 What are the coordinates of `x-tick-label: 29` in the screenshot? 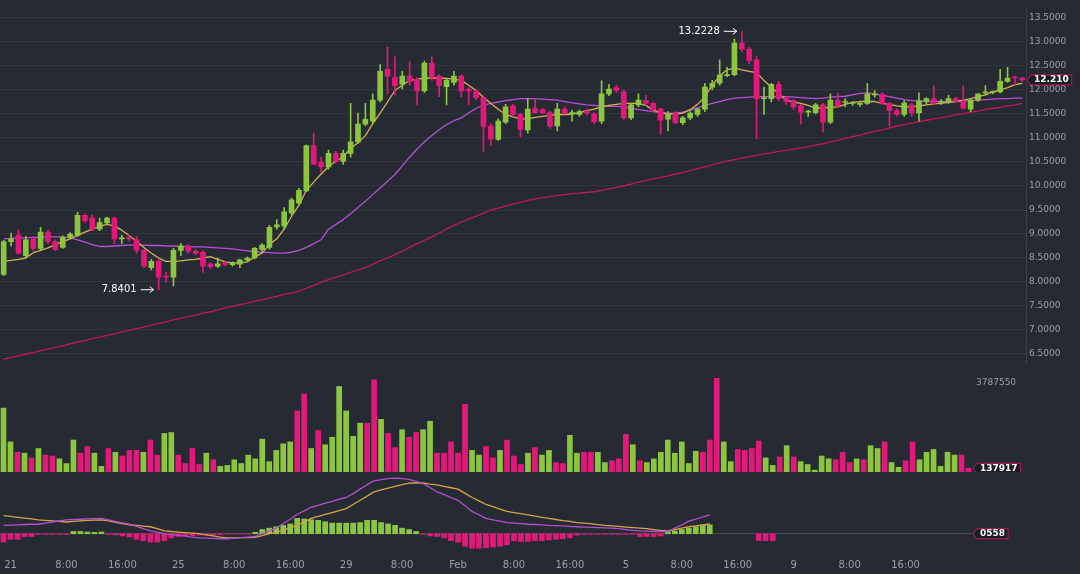 It's located at (346, 564).